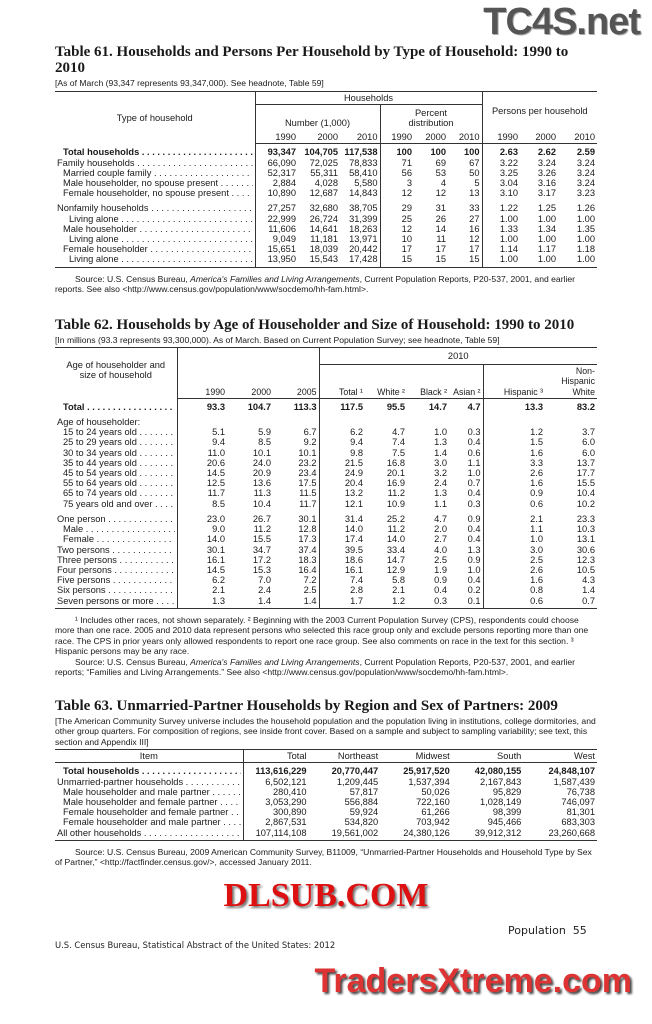 This screenshot has height=1024, width=652. I want to click on cell-value: 14, so click(440, 228).